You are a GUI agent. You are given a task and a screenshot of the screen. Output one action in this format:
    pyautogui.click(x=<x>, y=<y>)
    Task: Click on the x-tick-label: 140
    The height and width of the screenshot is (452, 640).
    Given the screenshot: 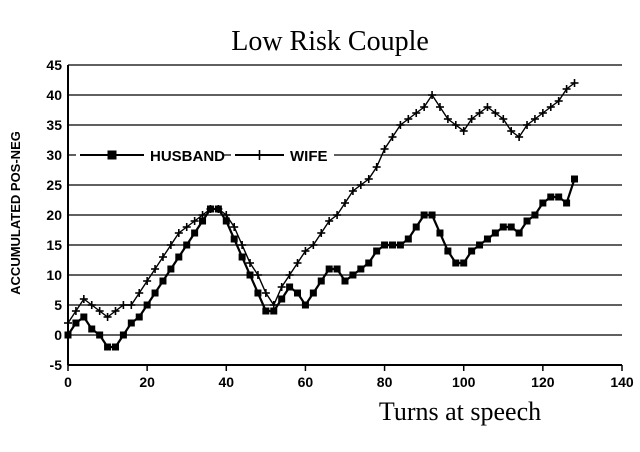 What is the action you would take?
    pyautogui.click(x=622, y=382)
    